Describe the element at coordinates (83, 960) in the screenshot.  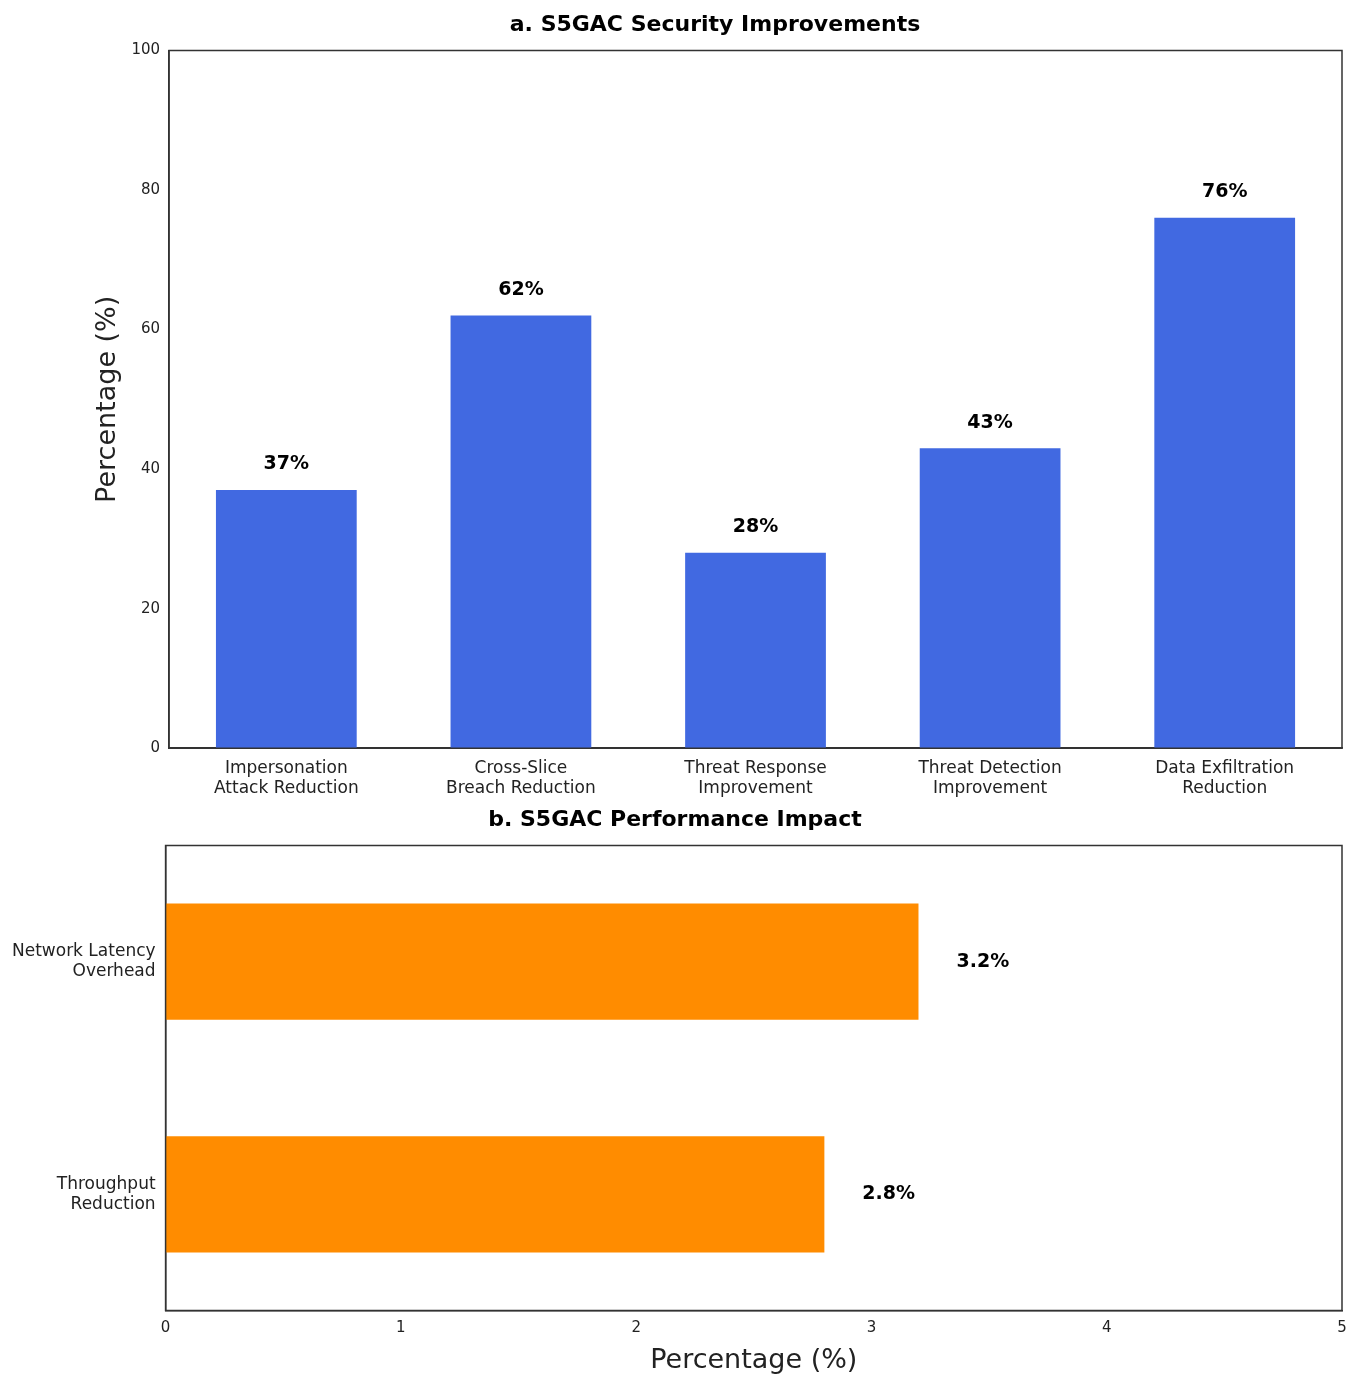
I see `y-tick-label: Network Latency Overhead` at that location.